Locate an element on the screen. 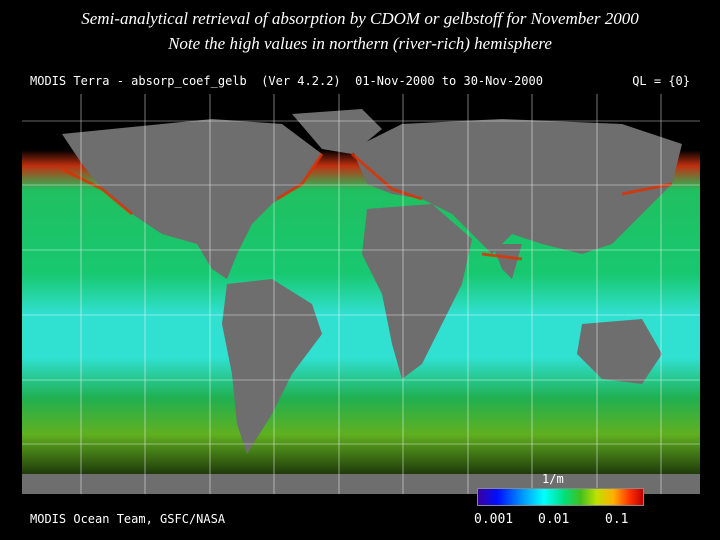 The image size is (720, 540). land-africa is located at coordinates (417, 291).